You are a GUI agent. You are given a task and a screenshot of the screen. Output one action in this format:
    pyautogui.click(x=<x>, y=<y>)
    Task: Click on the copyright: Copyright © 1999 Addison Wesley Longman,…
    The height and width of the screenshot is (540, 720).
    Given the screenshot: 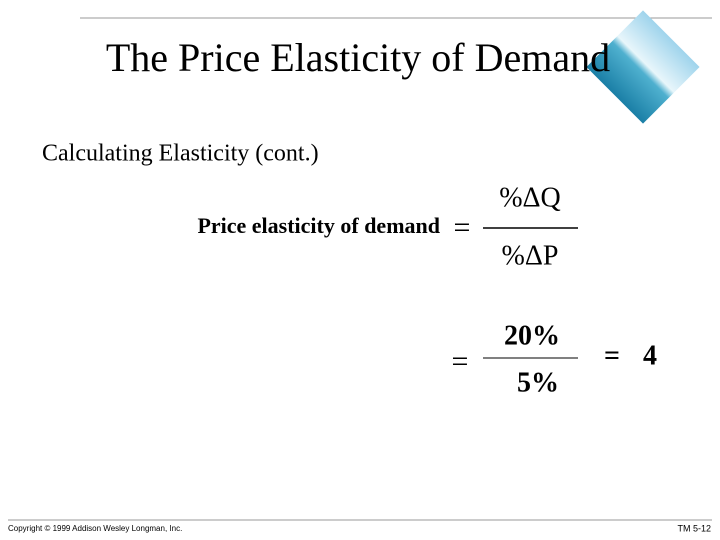 What is the action you would take?
    pyautogui.click(x=95, y=528)
    